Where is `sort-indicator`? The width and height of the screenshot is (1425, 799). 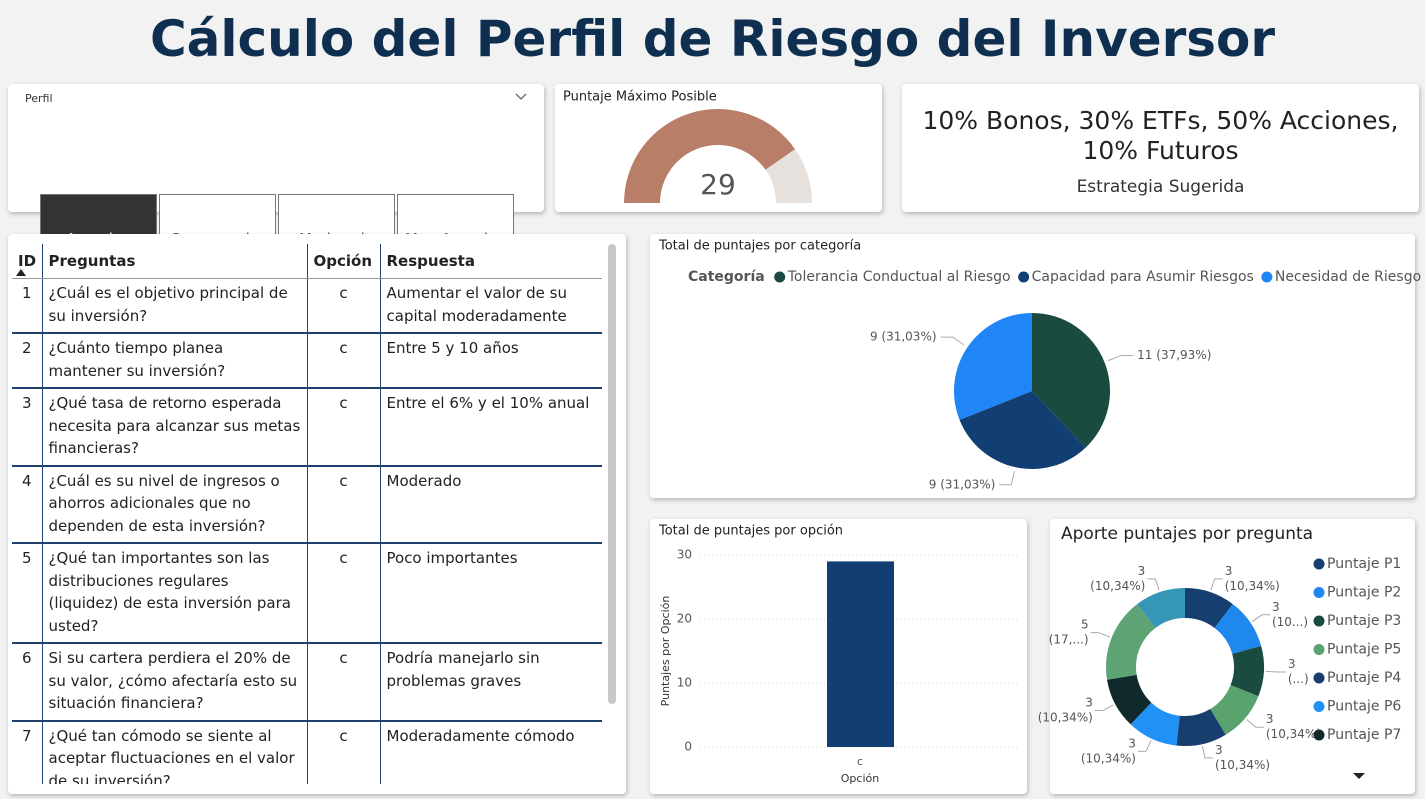
sort-indicator is located at coordinates (21, 272).